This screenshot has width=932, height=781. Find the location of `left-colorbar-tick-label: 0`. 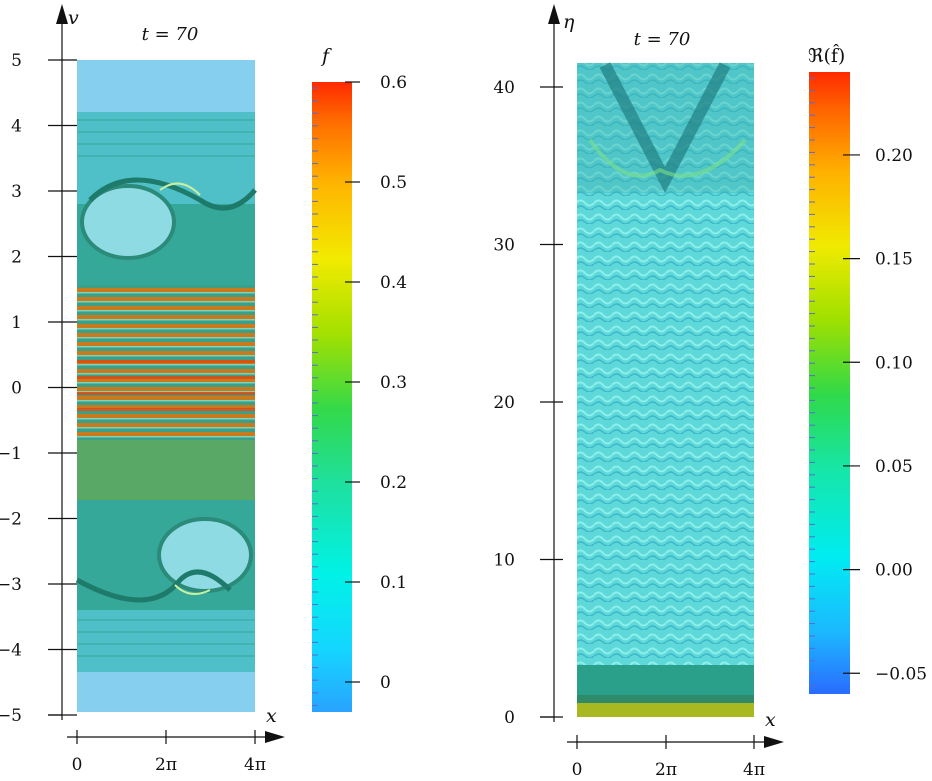

left-colorbar-tick-label: 0 is located at coordinates (385, 683).